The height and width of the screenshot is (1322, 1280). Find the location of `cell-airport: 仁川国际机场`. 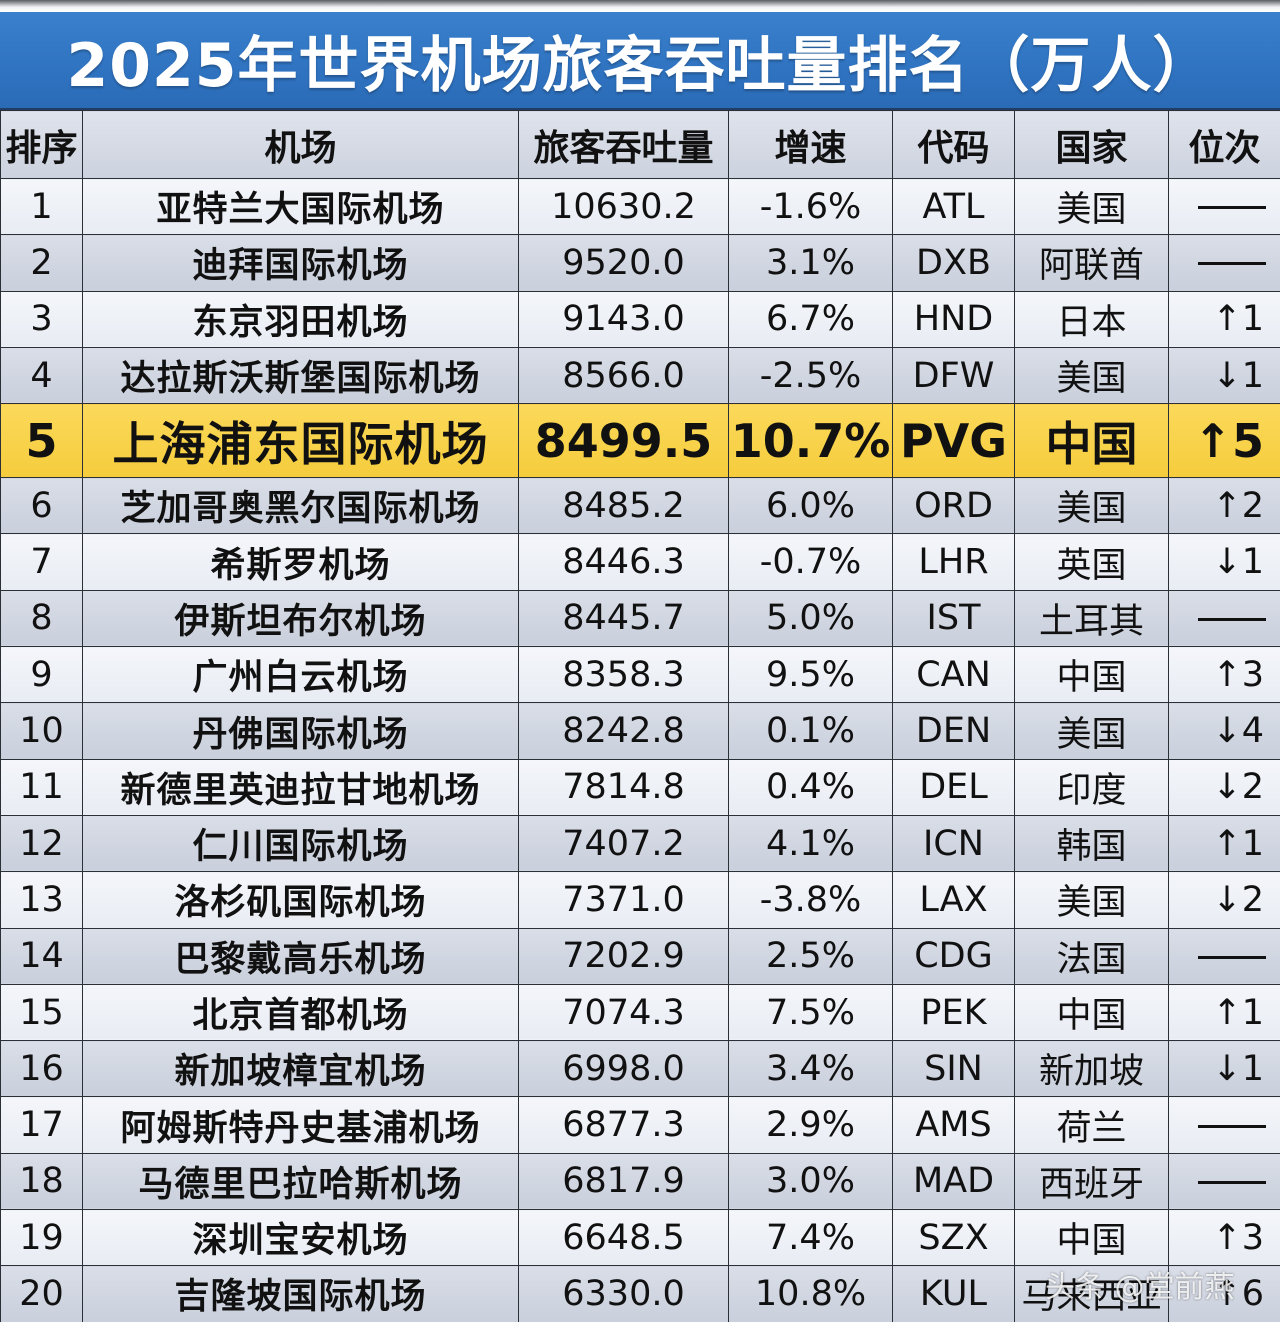

cell-airport: 仁川国际机场 is located at coordinates (300, 843).